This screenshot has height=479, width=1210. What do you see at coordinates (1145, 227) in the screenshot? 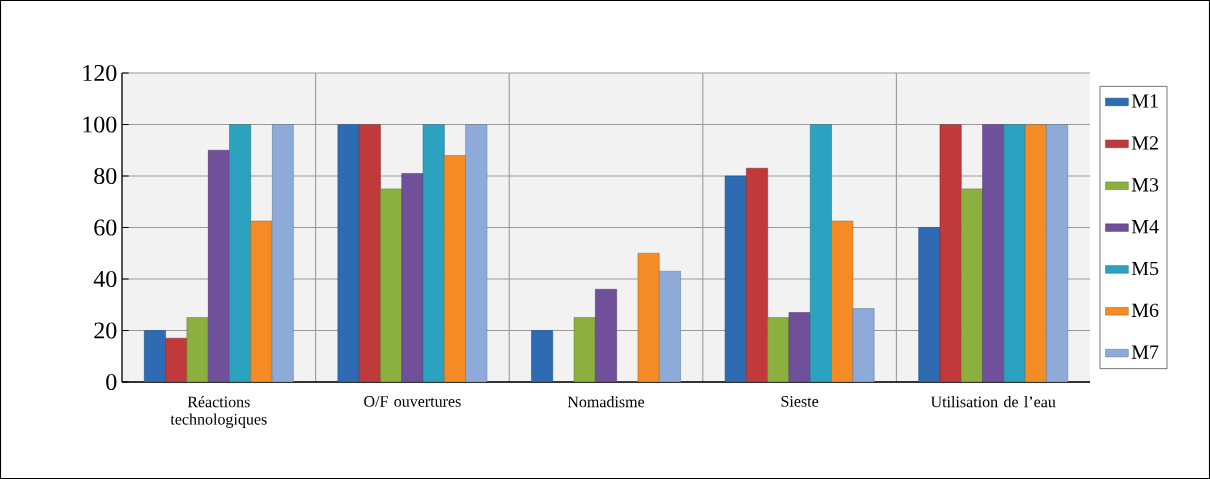
I see `legend-label: M4` at bounding box center [1145, 227].